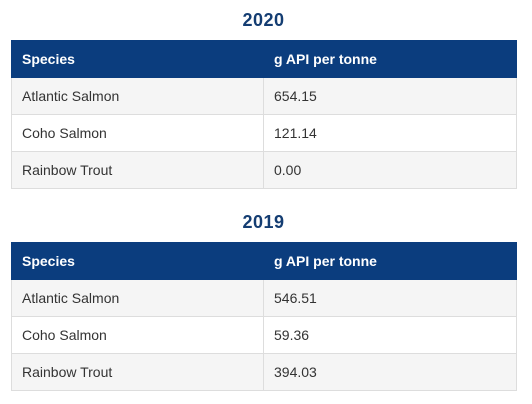 The height and width of the screenshot is (404, 532). I want to click on value-cell: 121.14, so click(390, 133).